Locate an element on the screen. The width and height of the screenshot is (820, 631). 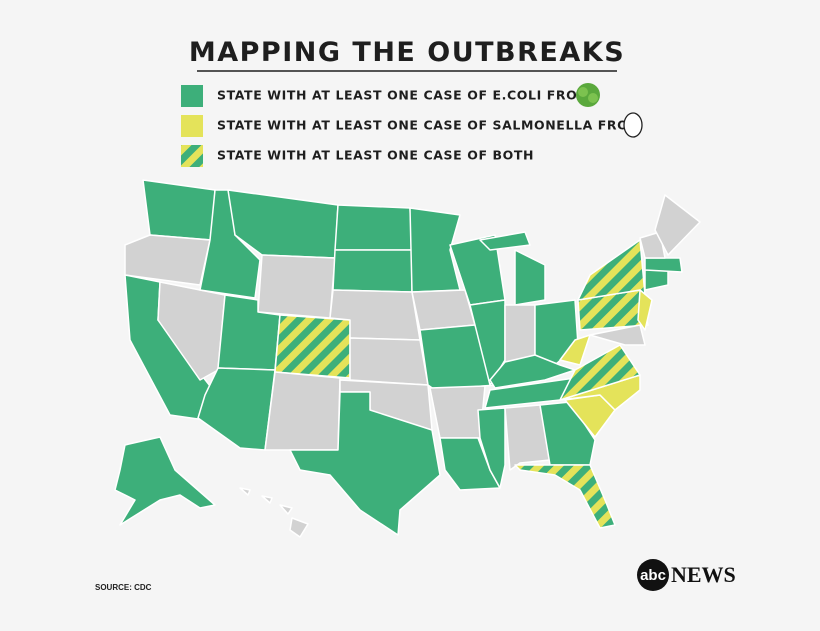
logo-circle is located at coordinates (653, 575).